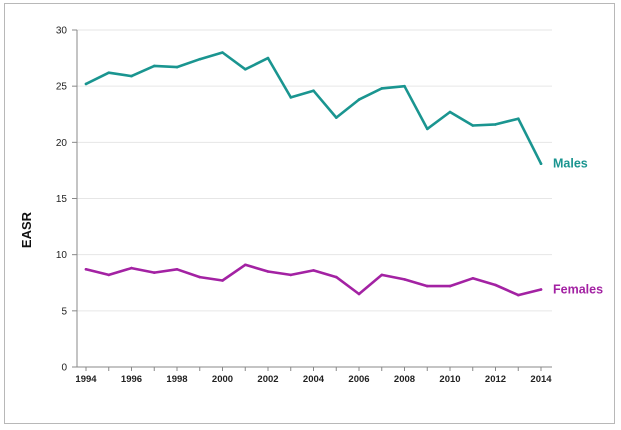  I want to click on x-tick-label: 2002, so click(267, 379).